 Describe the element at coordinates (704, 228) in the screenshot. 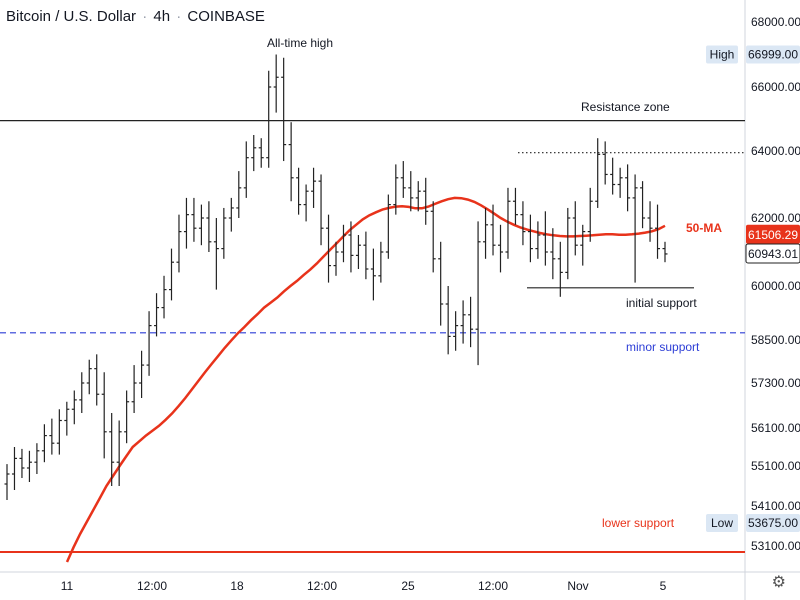

I see `ma-label-label: 50-MA` at that location.